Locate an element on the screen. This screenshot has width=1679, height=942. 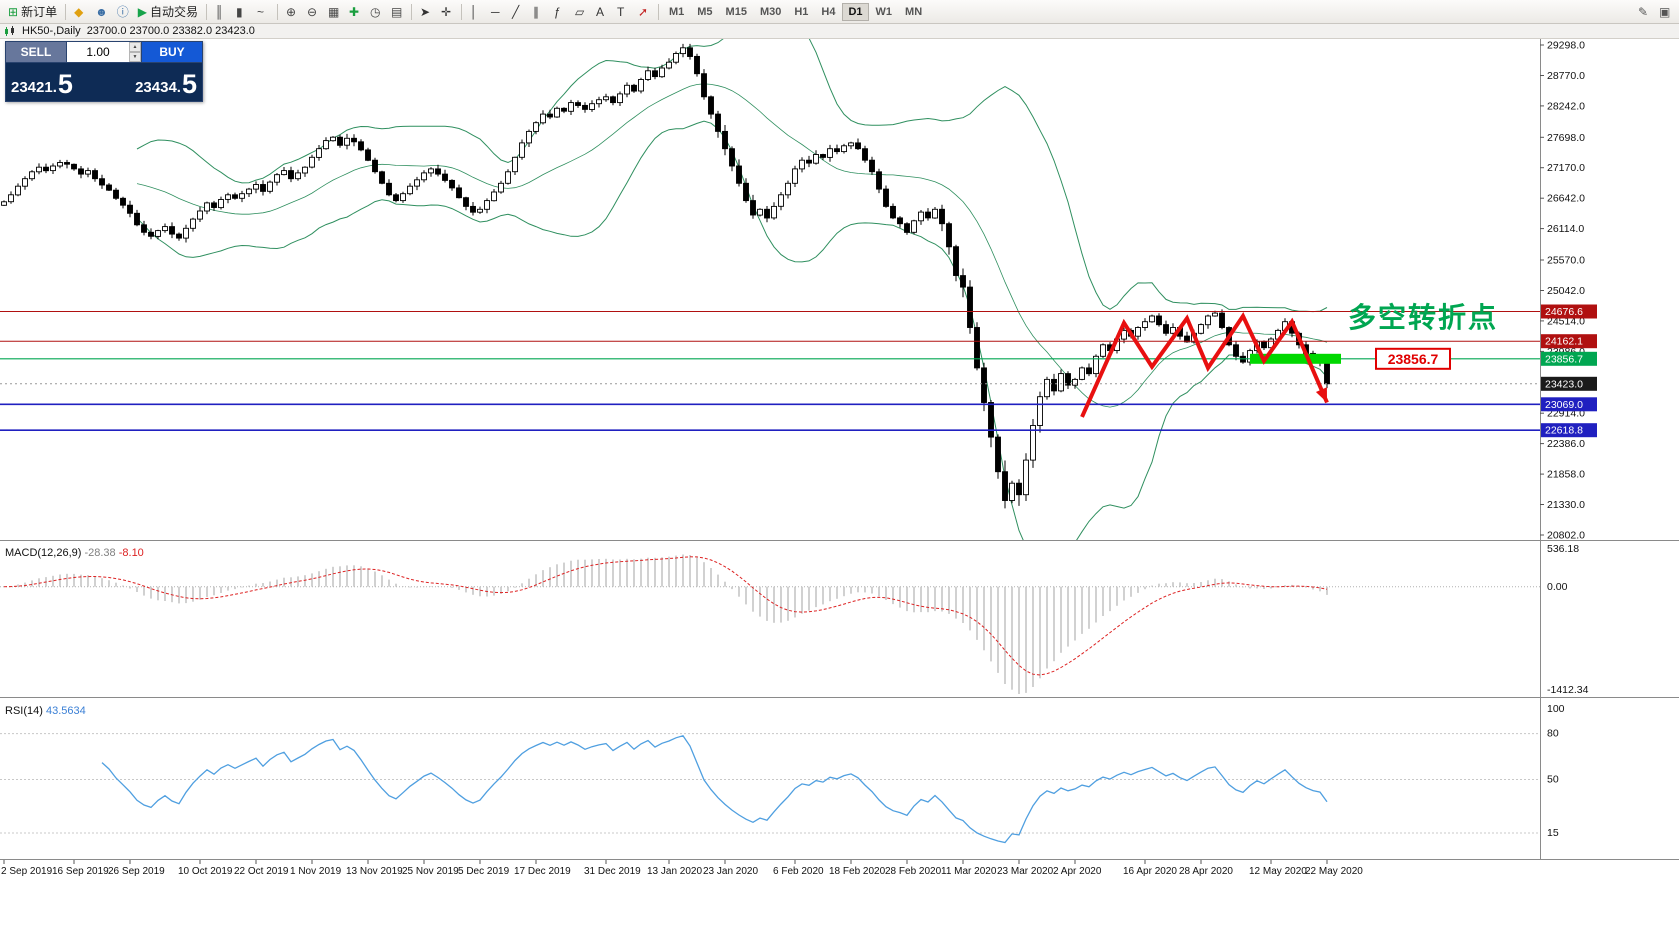
chart-properties-button: ✎ is located at coordinates (1644, 12).